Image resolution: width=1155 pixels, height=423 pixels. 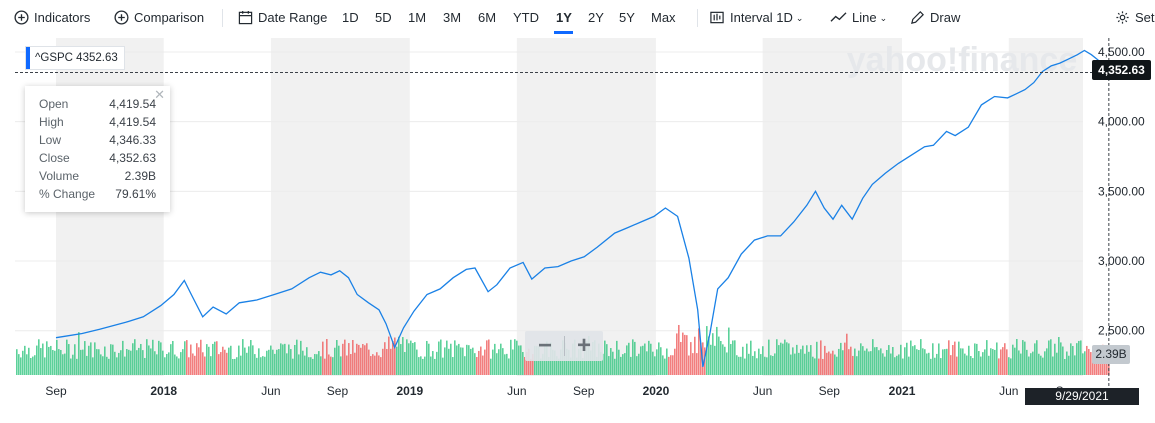 What do you see at coordinates (858, 18) in the screenshot?
I see `chart-type-dropdown: Line ⌄` at bounding box center [858, 18].